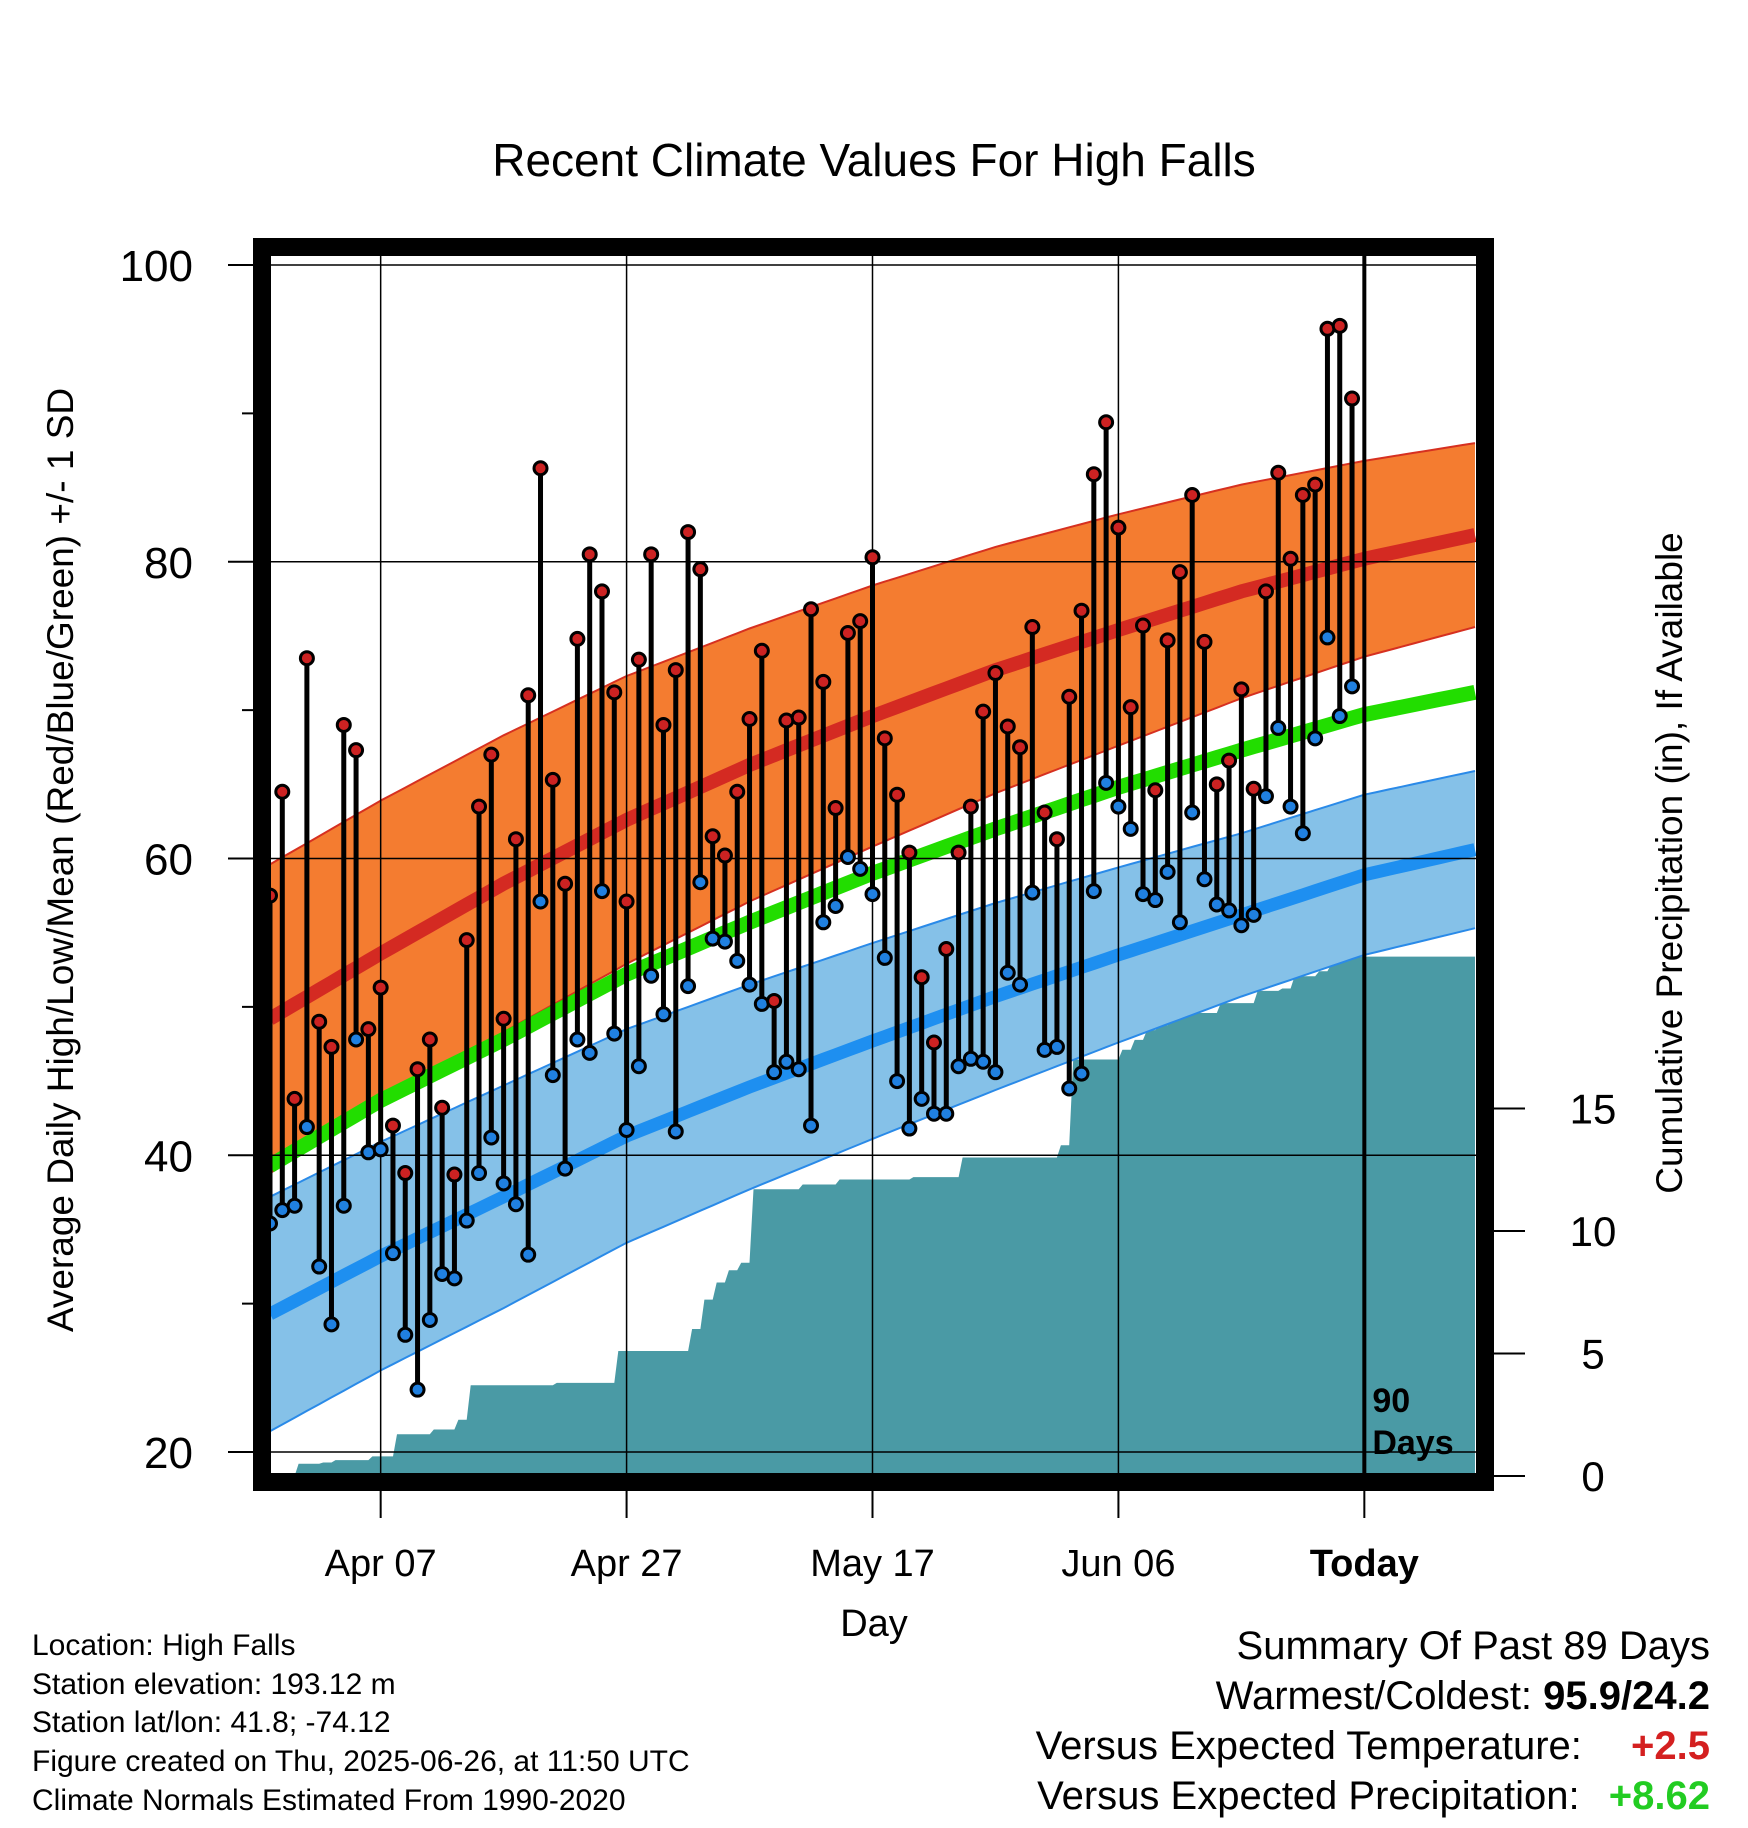 The image size is (1748, 1828). What do you see at coordinates (329, 1800) in the screenshot?
I see `climate-normals-note: Climate Normals Estimated From 1990-2020` at bounding box center [329, 1800].